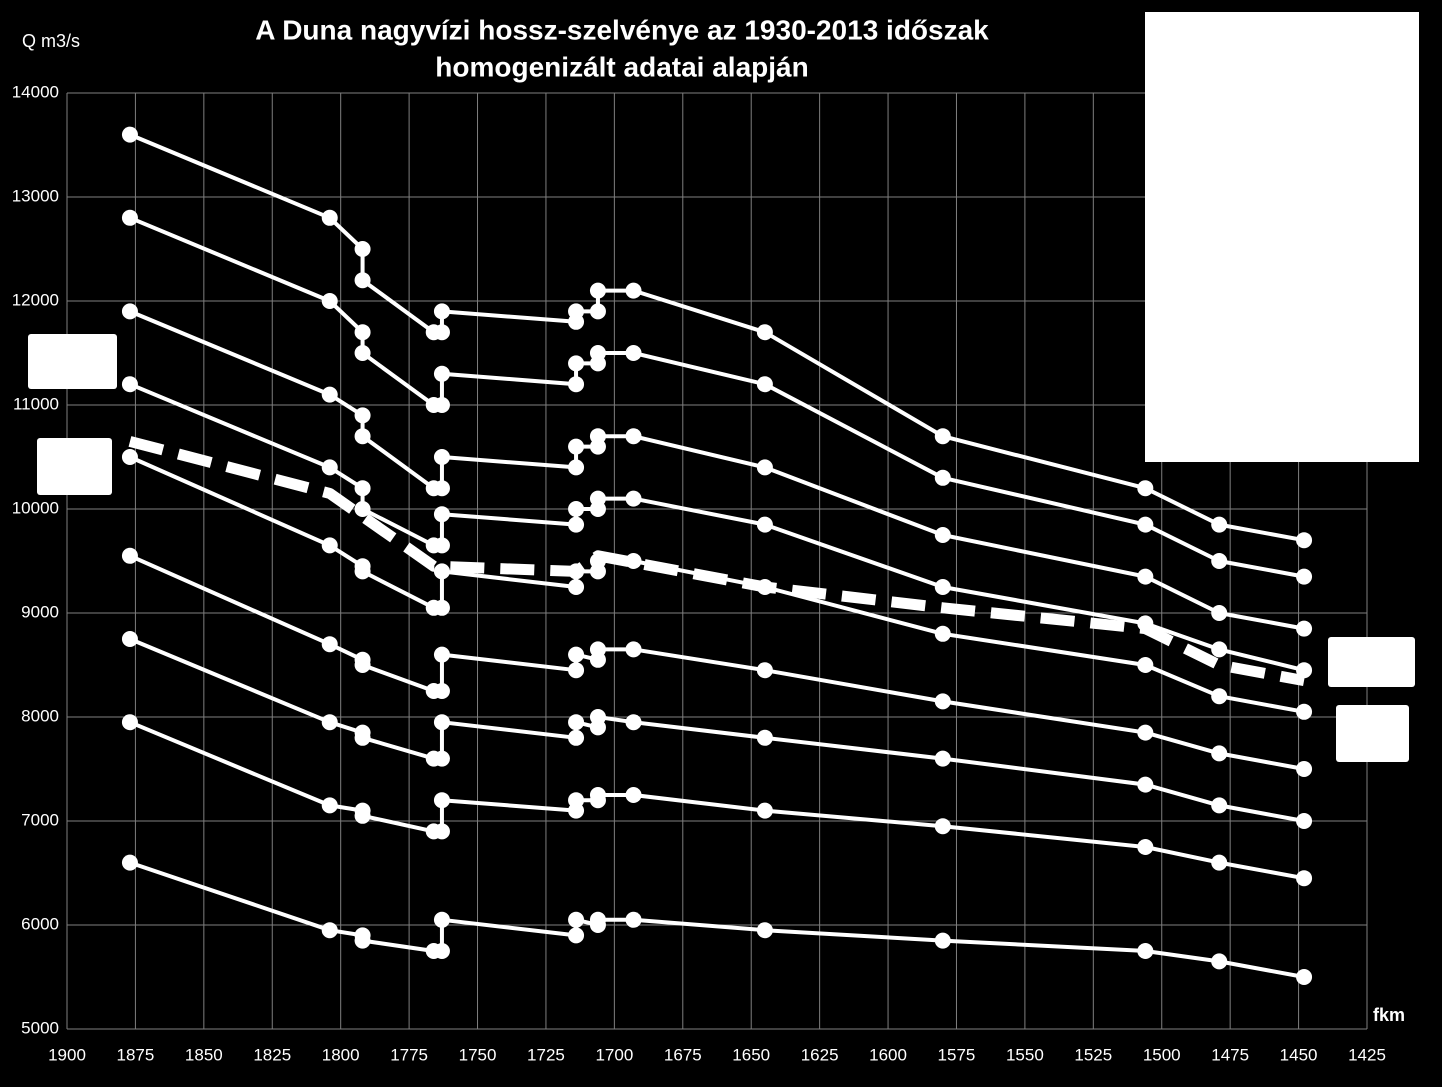 The image size is (1442, 1087). Describe the element at coordinates (51, 41) in the screenshot. I see `y-axis-label: Q m3/s` at that location.